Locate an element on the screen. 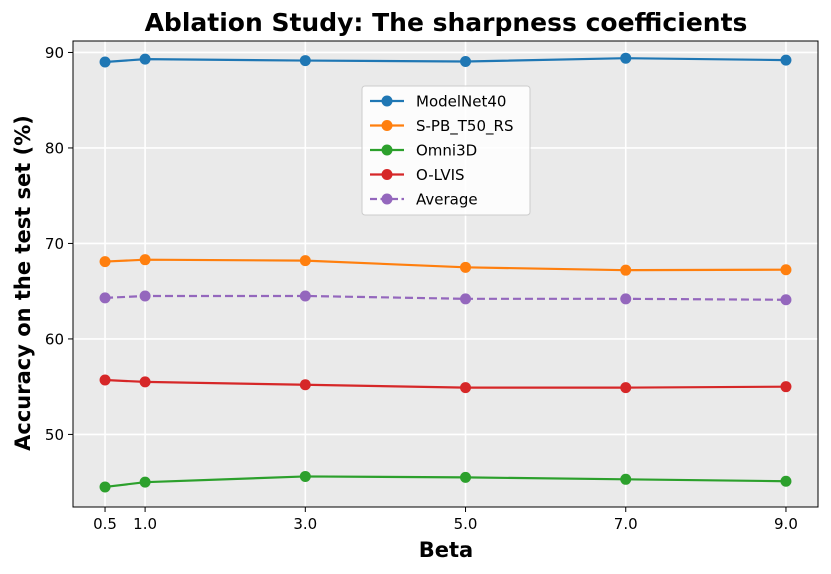 This screenshot has width=831, height=574. y-tick-label: 90 is located at coordinates (54, 53).